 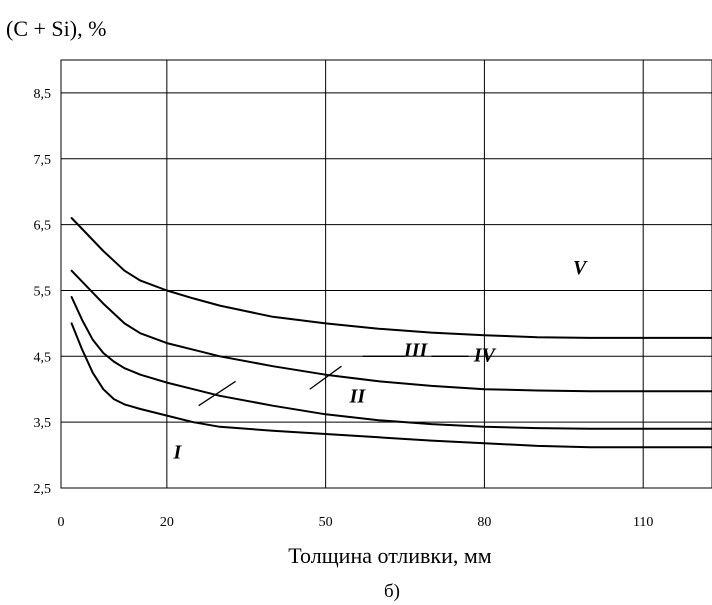 What do you see at coordinates (167, 522) in the screenshot?
I see `x-tick-label: 20` at bounding box center [167, 522].